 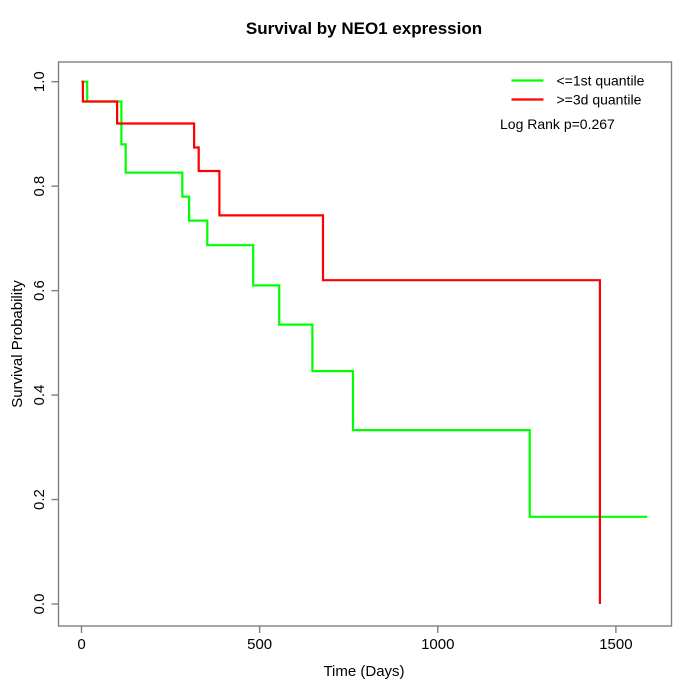 What do you see at coordinates (259, 644) in the screenshot?
I see `x-tick-label: 500` at bounding box center [259, 644].